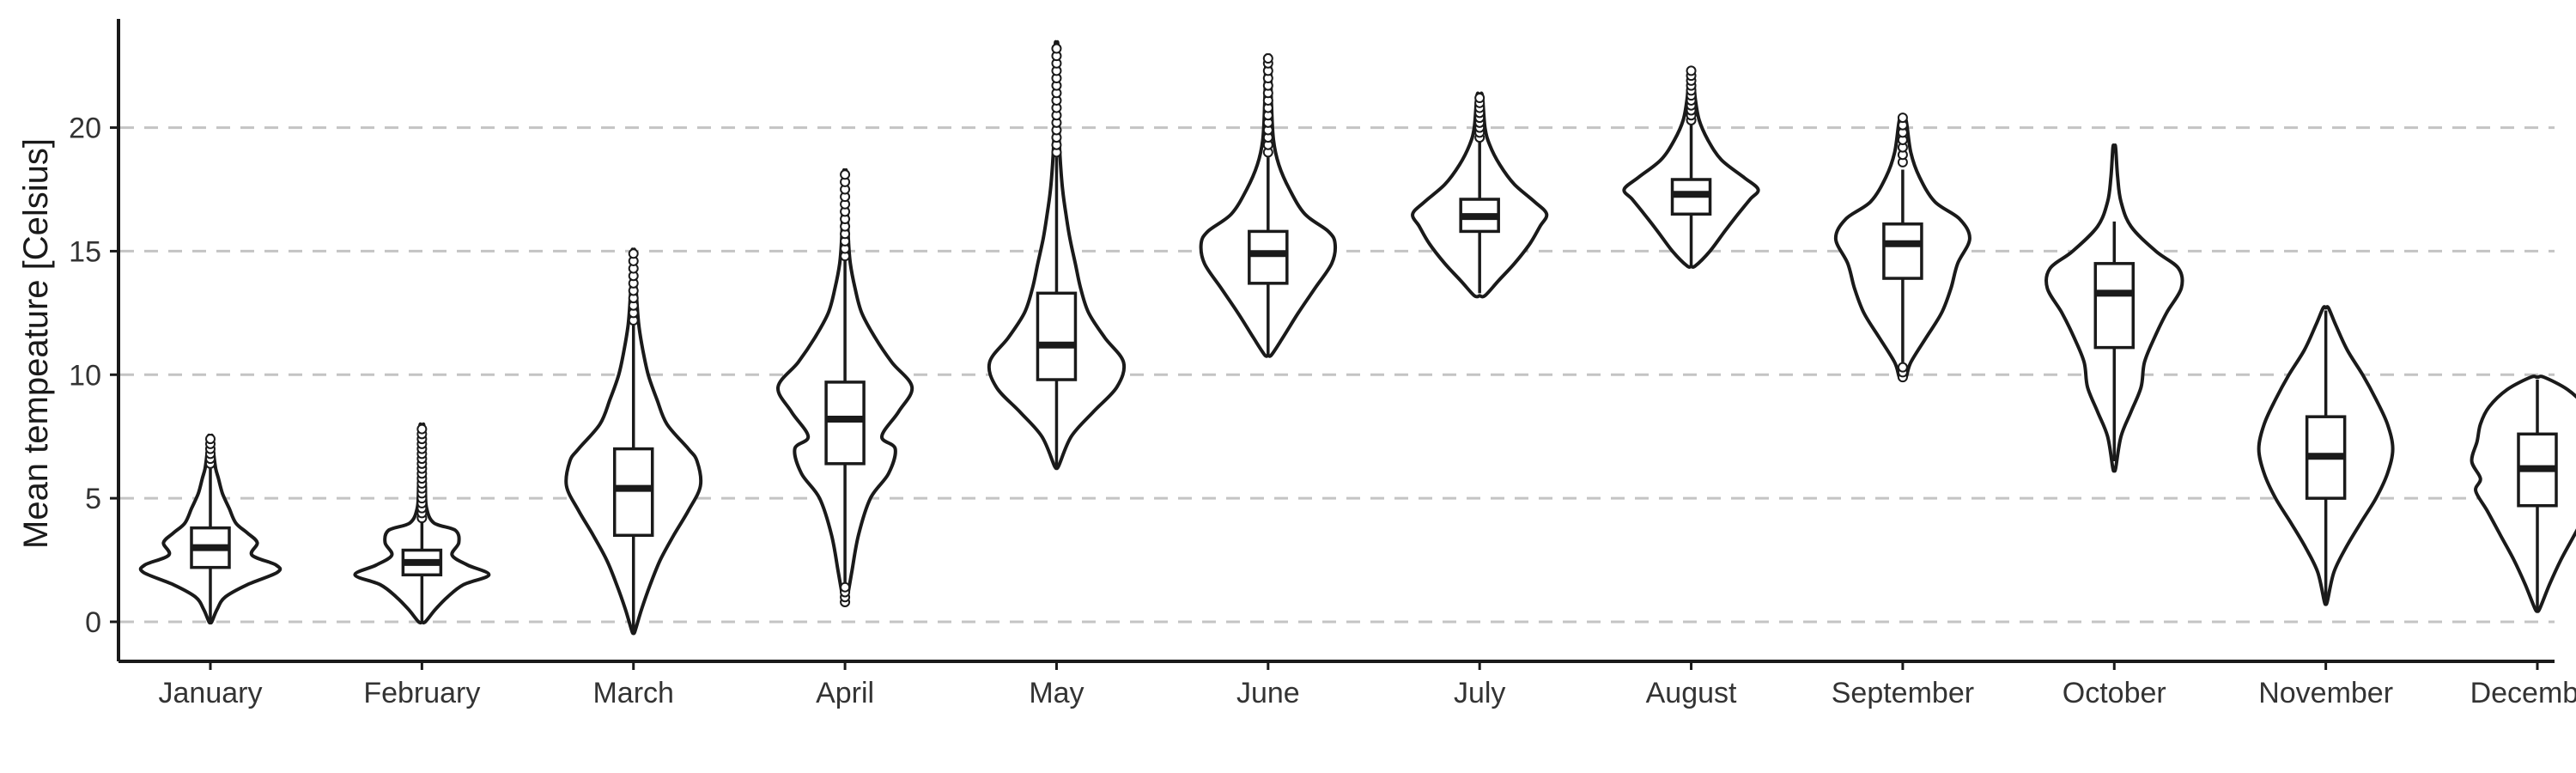  What do you see at coordinates (422, 523) in the screenshot?
I see `violin-group-february` at bounding box center [422, 523].